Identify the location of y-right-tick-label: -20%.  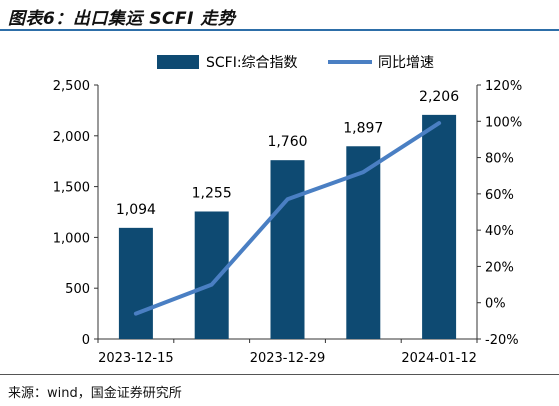
(502, 340).